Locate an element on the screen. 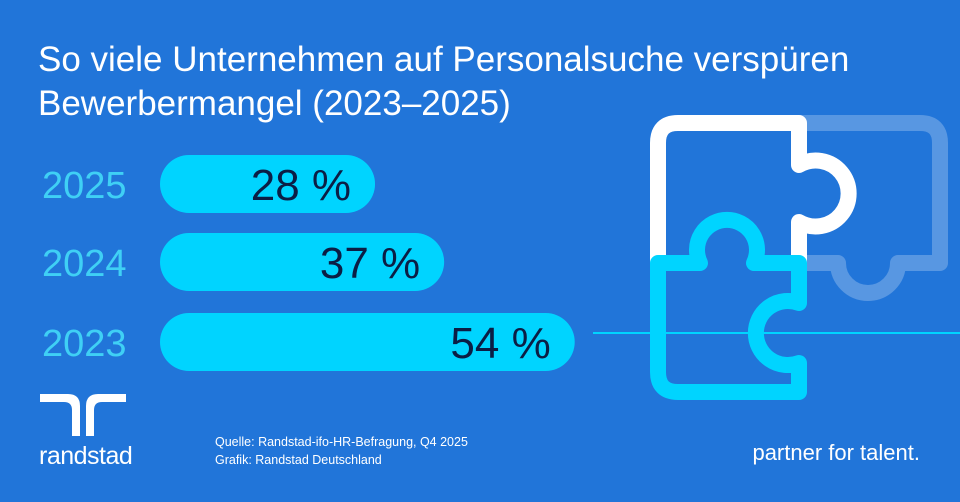 The height and width of the screenshot is (502, 960). category-label: 2025 is located at coordinates (84, 186).